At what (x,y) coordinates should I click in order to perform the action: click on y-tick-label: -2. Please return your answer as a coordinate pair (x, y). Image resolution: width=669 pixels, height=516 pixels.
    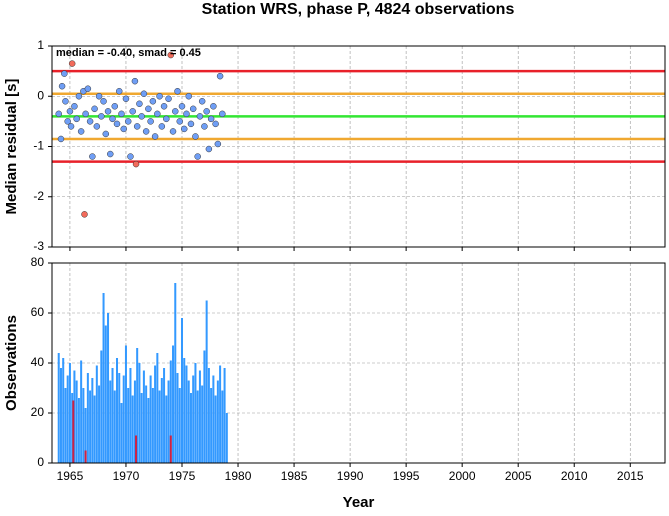
    Looking at the image, I should click on (38, 196).